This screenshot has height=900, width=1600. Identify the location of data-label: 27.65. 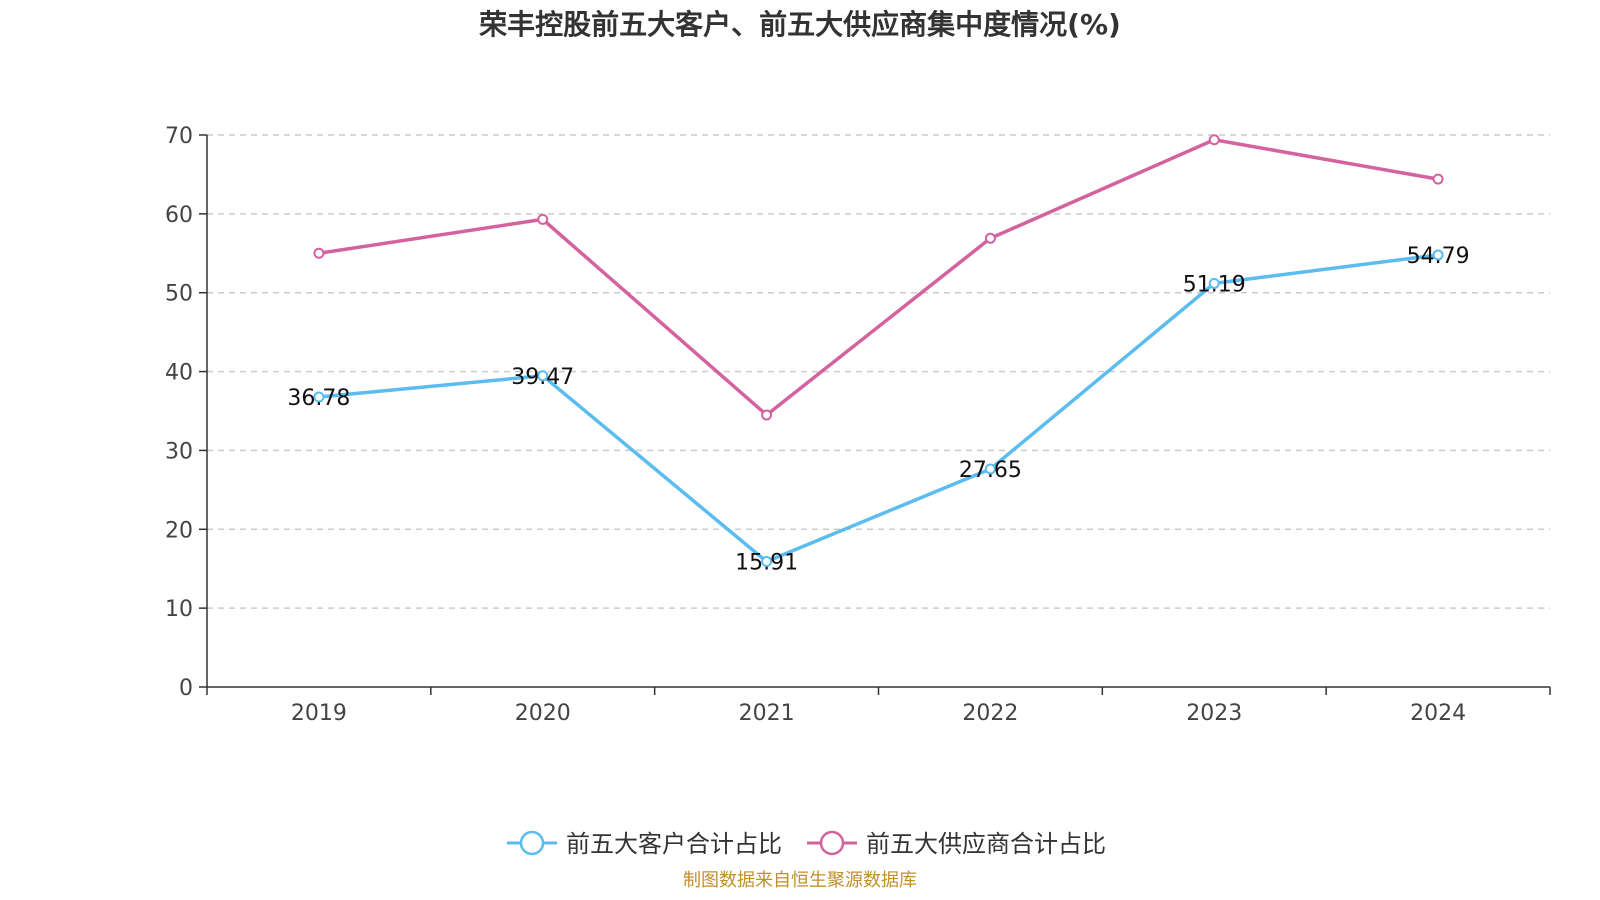
(990, 470).